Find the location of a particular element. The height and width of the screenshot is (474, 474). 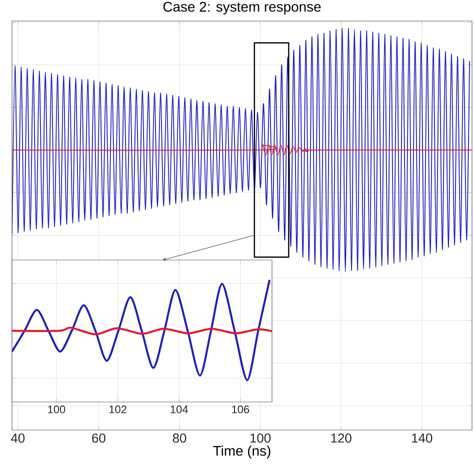

x-tick-label: 60 is located at coordinates (99, 438).